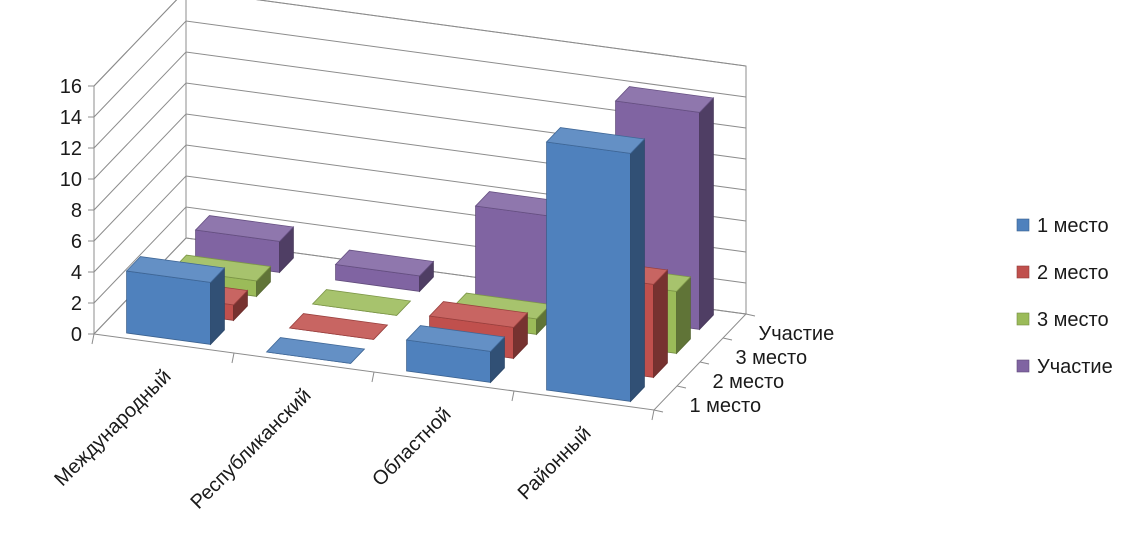 This screenshot has height=539, width=1128. What do you see at coordinates (76, 304) in the screenshot?
I see `y-tick-label: 2` at bounding box center [76, 304].